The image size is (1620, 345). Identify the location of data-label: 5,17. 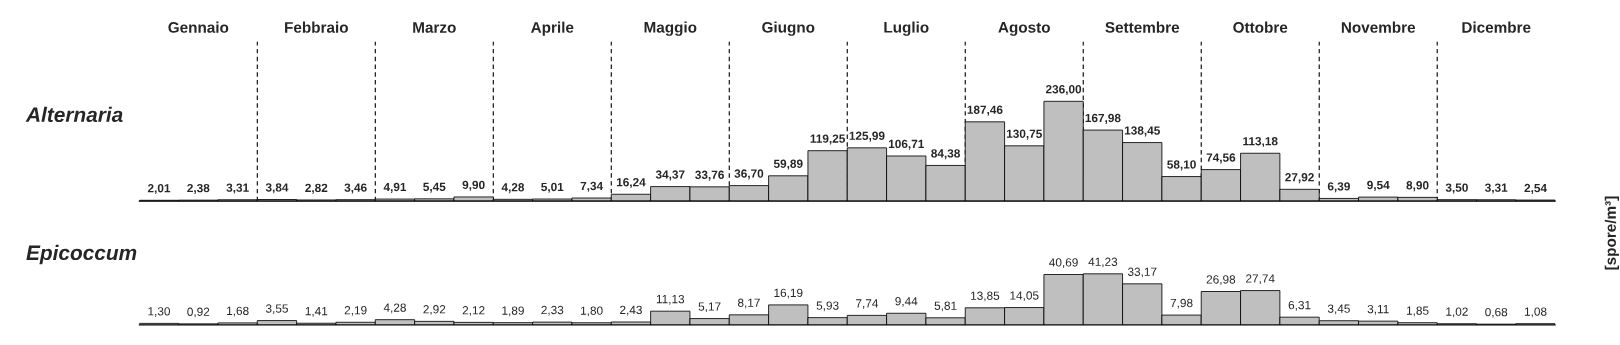
(709, 307).